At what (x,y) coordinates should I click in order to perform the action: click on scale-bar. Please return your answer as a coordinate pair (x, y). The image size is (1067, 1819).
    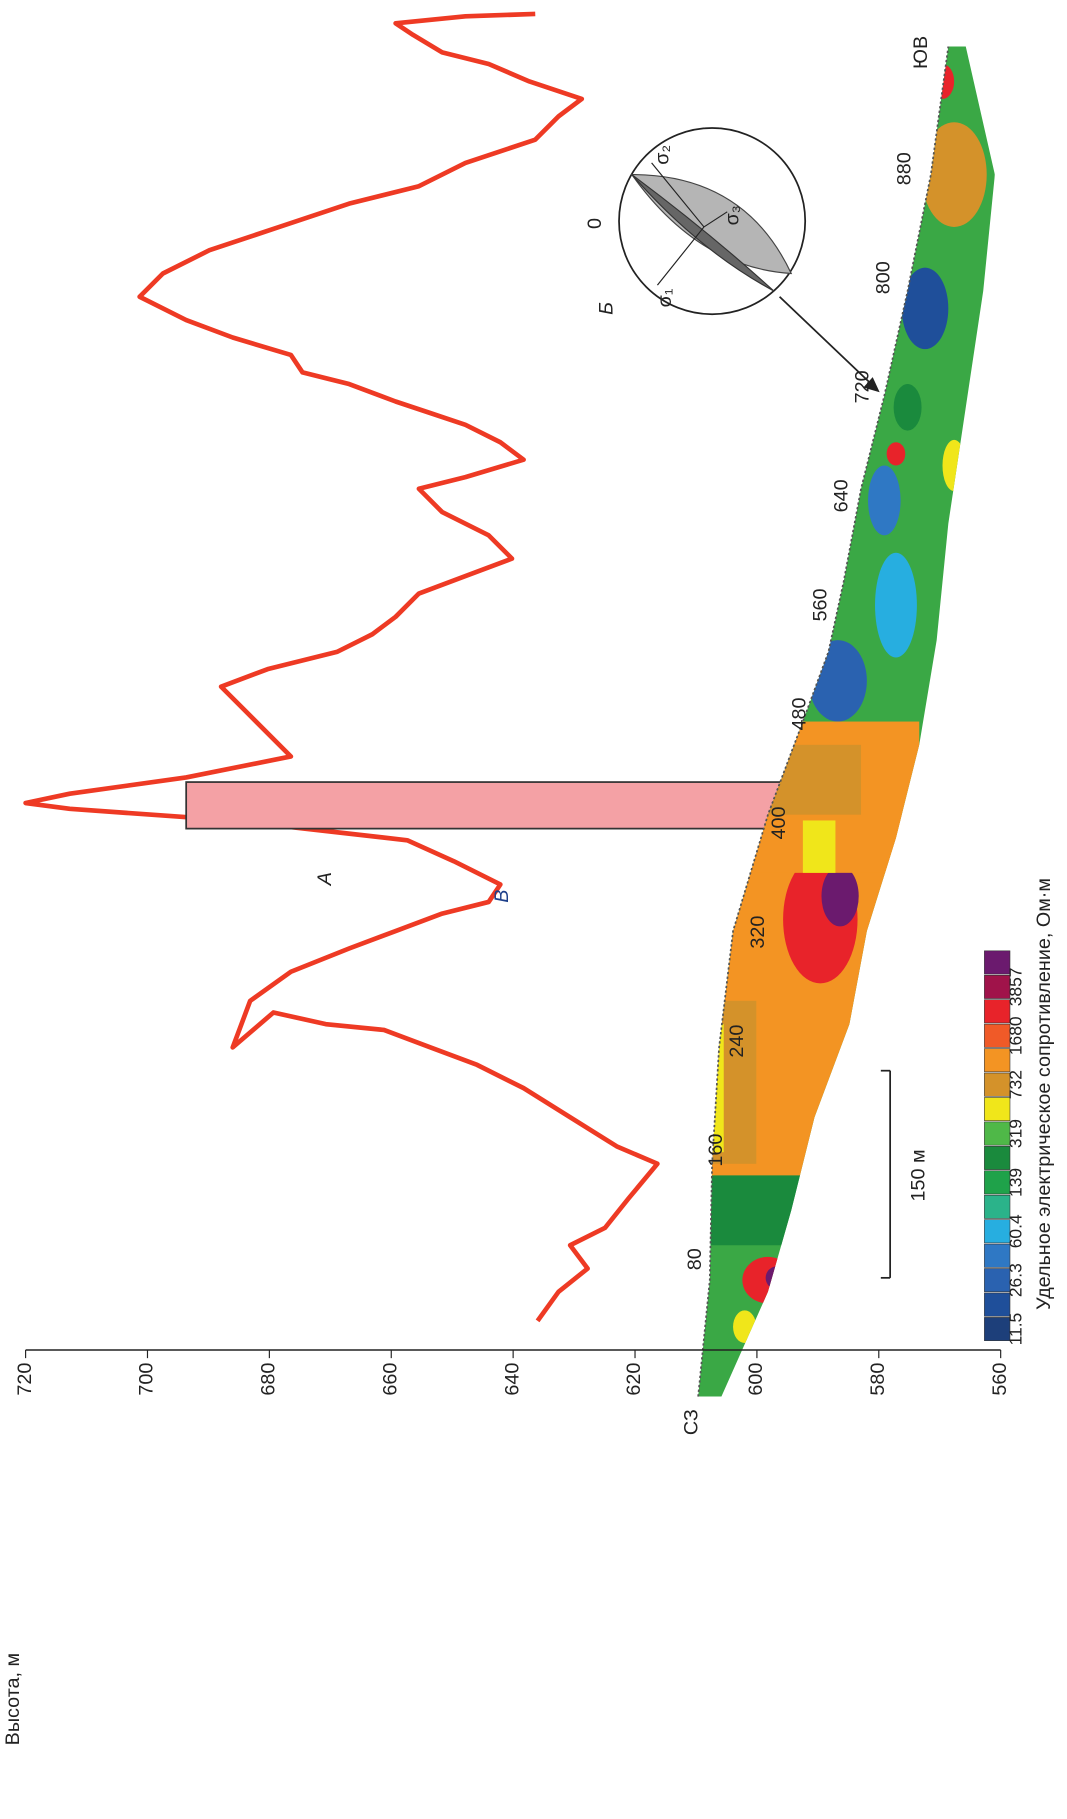
    Looking at the image, I should click on (886, 1174).